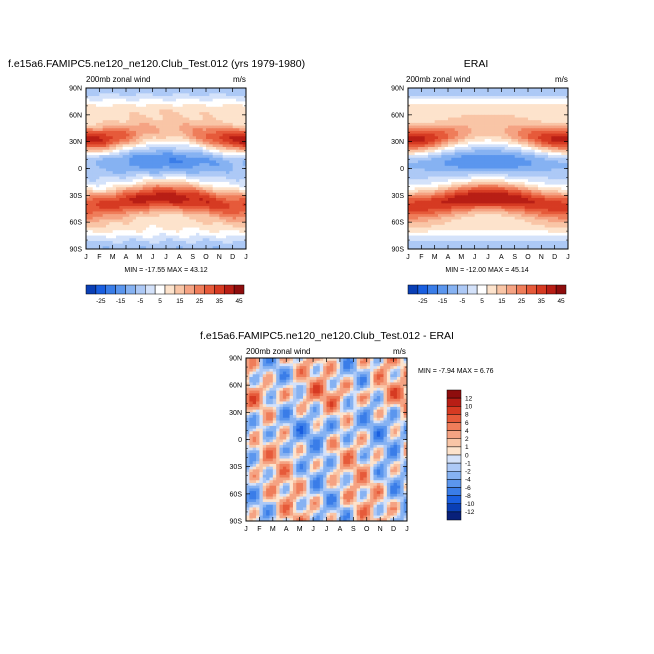 The image size is (654, 654). Describe the element at coordinates (139, 257) in the screenshot. I see `model-xtick-label: M` at that location.